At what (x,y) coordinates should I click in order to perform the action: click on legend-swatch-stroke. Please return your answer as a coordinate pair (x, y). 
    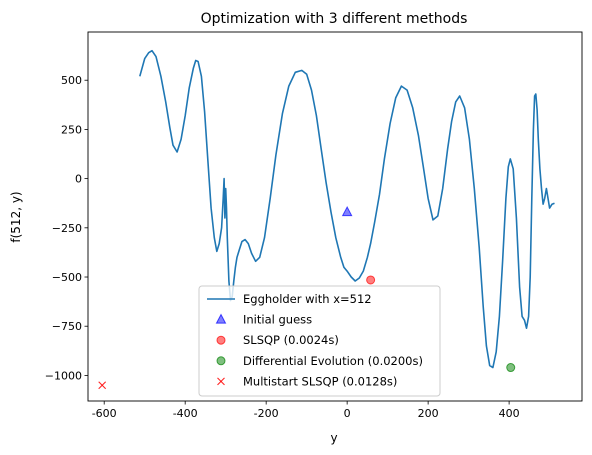
    Looking at the image, I should click on (221, 381).